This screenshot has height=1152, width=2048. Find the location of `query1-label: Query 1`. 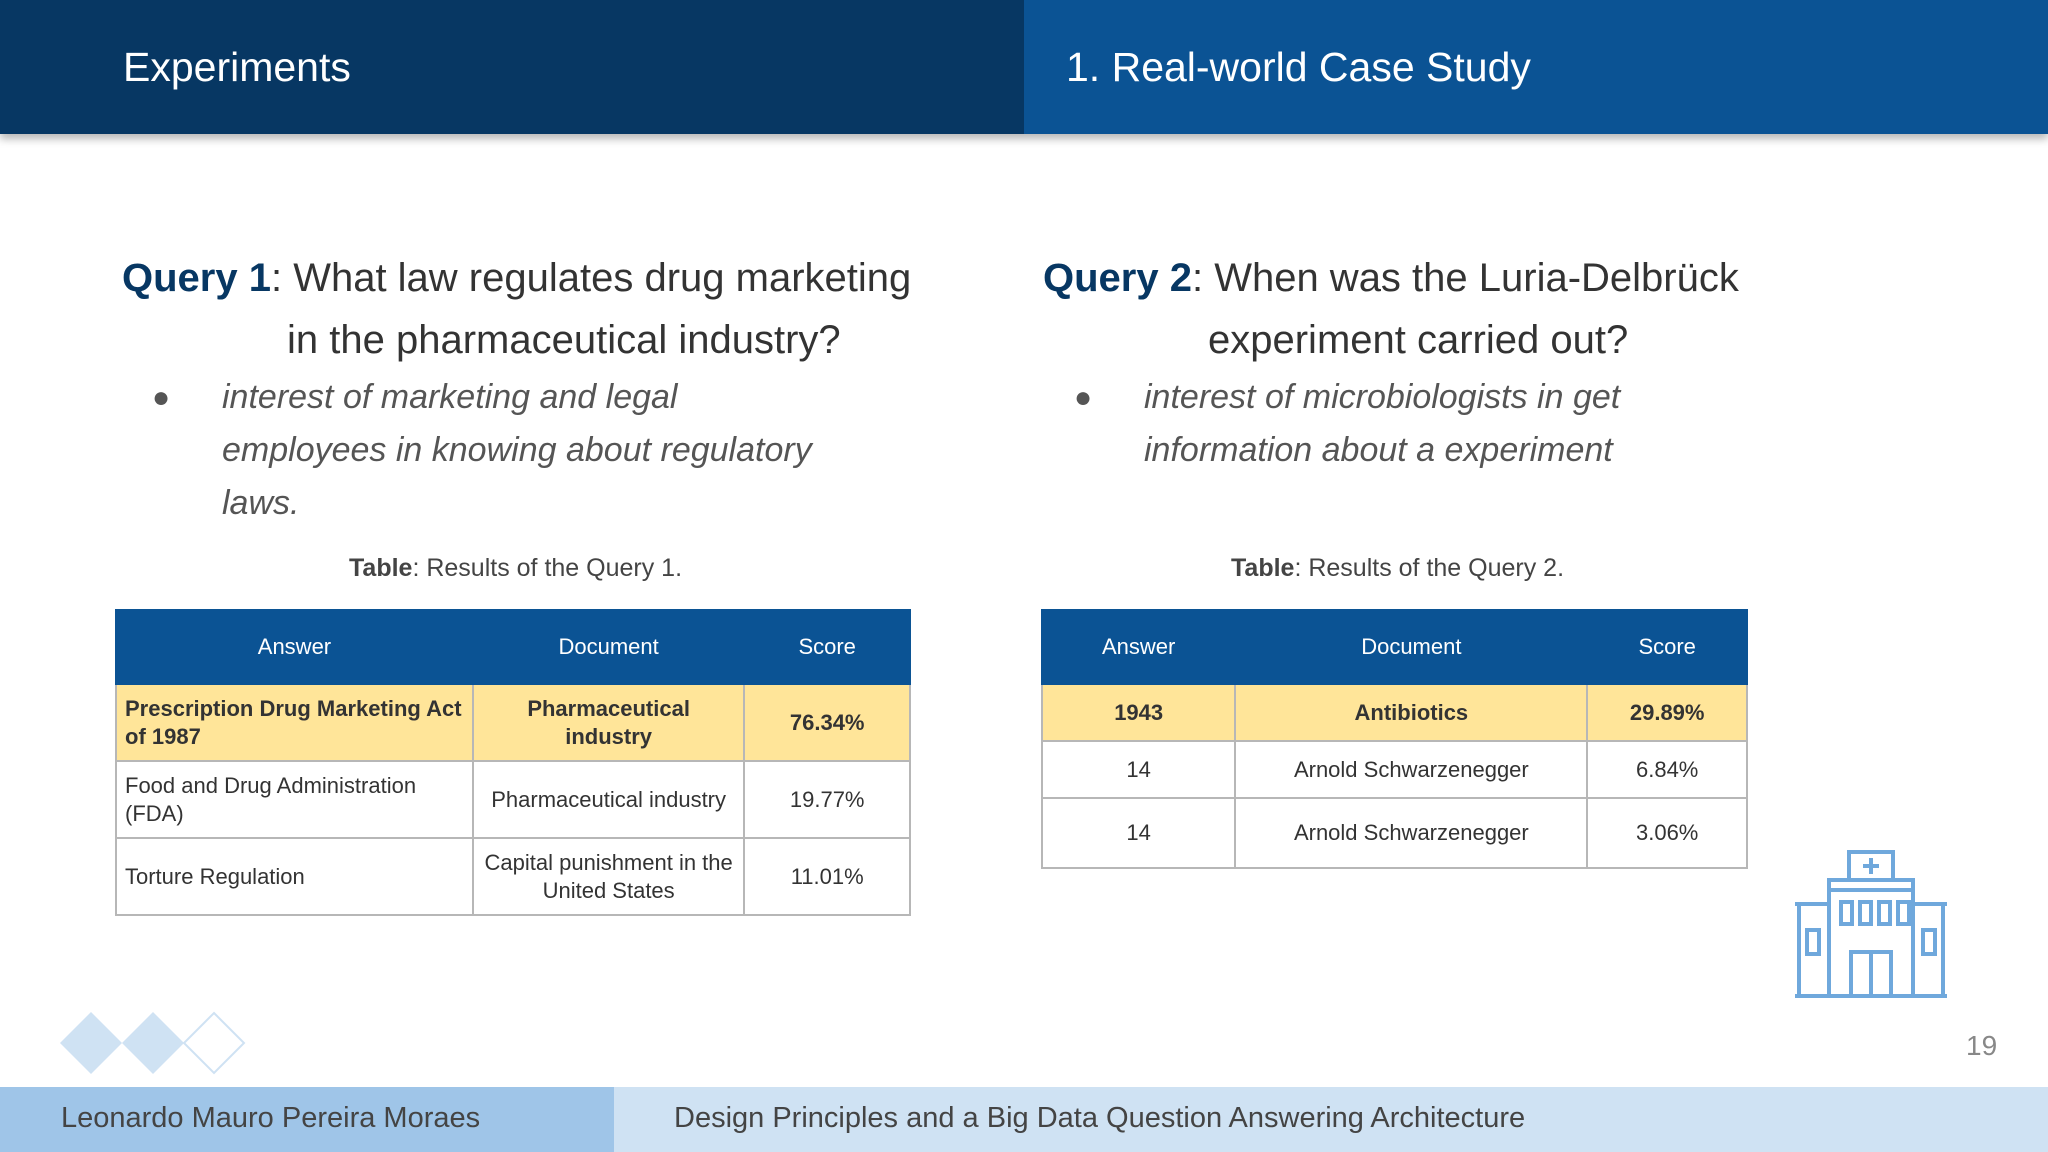

query1-label: Query 1 is located at coordinates (196, 278).